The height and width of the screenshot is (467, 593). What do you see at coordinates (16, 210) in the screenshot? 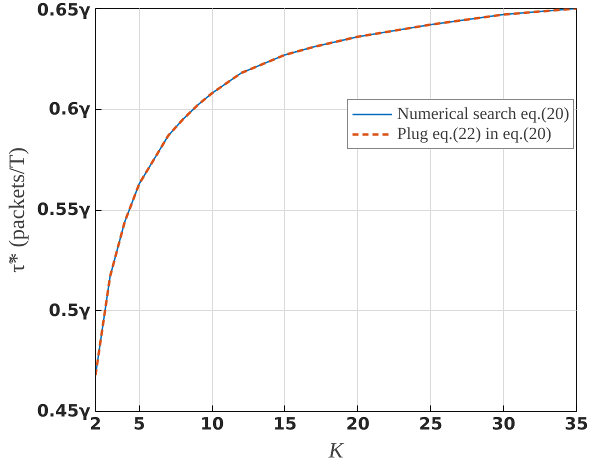
I see `y-axis-title: τ̃* (packets/T)` at bounding box center [16, 210].